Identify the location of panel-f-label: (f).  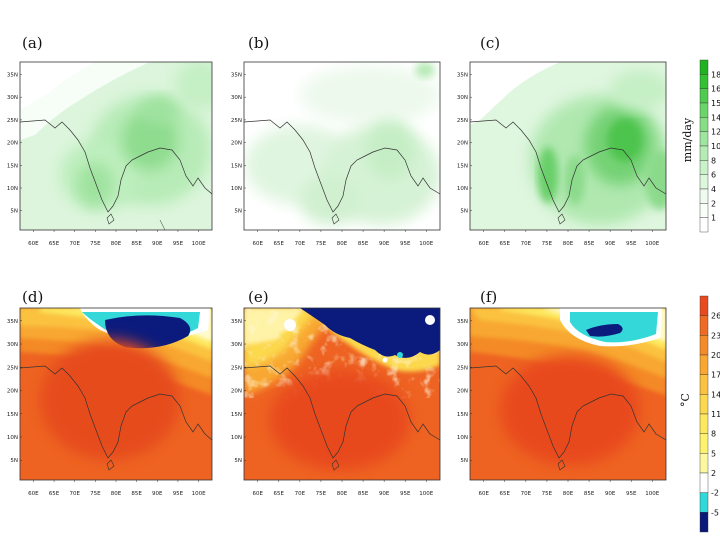
(488, 297).